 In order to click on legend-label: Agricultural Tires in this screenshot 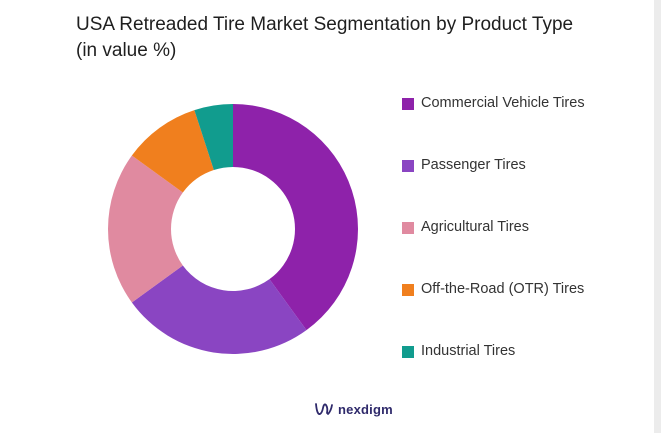, I will do `click(475, 227)`.